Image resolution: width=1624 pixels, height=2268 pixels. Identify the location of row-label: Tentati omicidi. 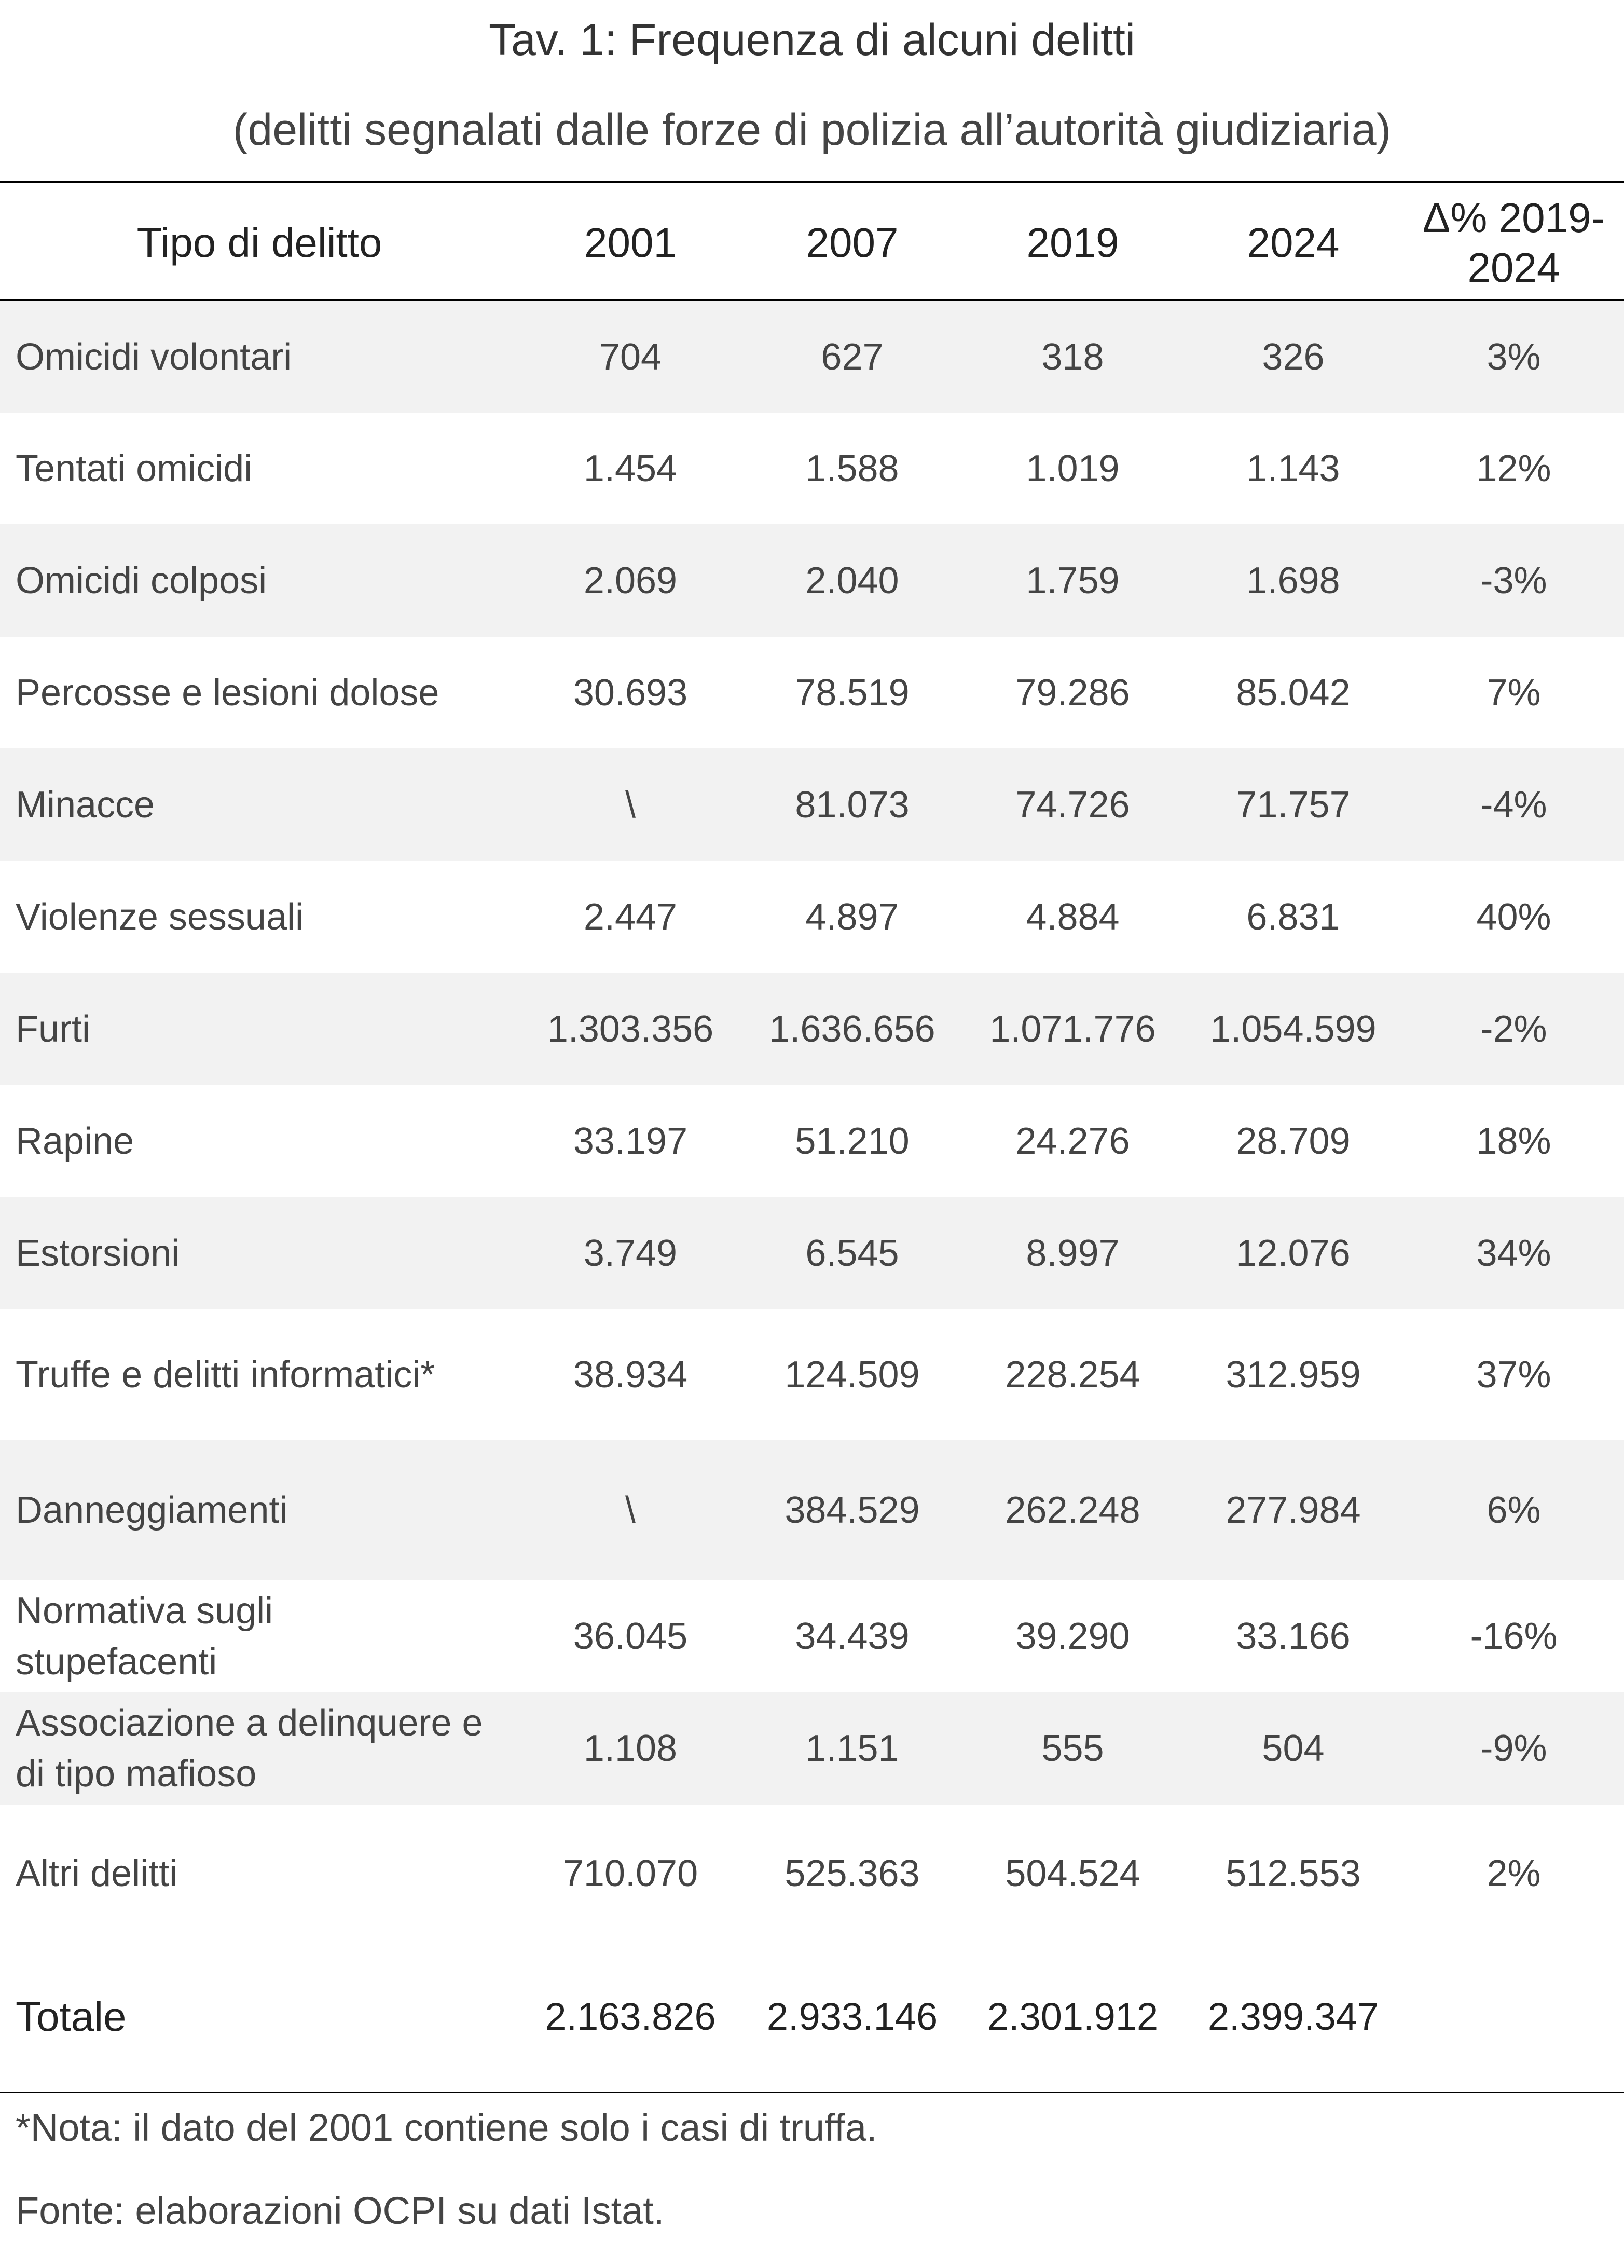
(134, 468).